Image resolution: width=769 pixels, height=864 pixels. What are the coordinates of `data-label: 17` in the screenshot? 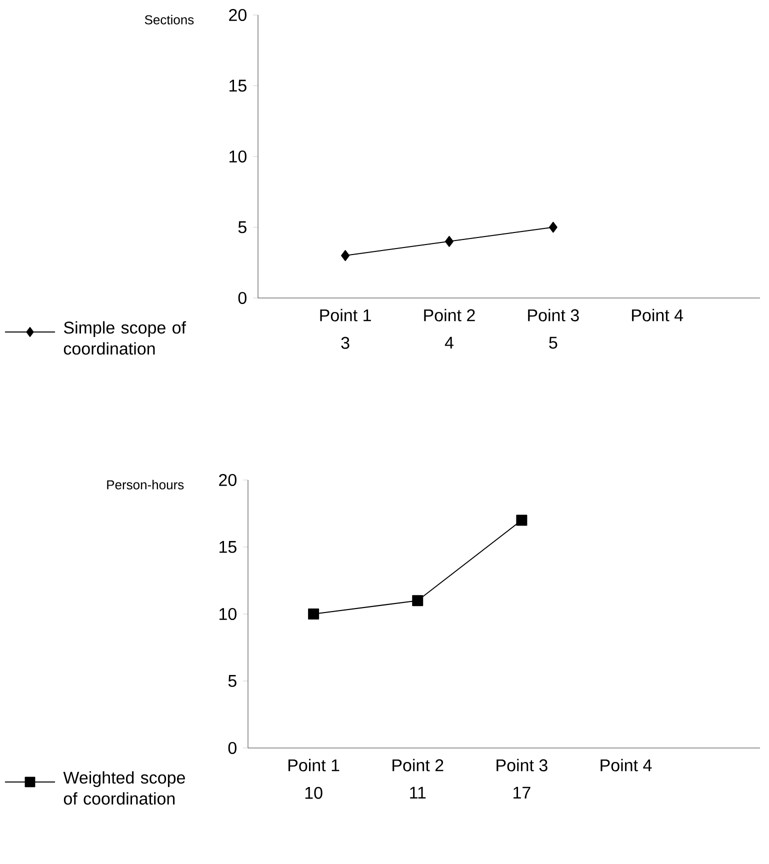 It's located at (522, 792).